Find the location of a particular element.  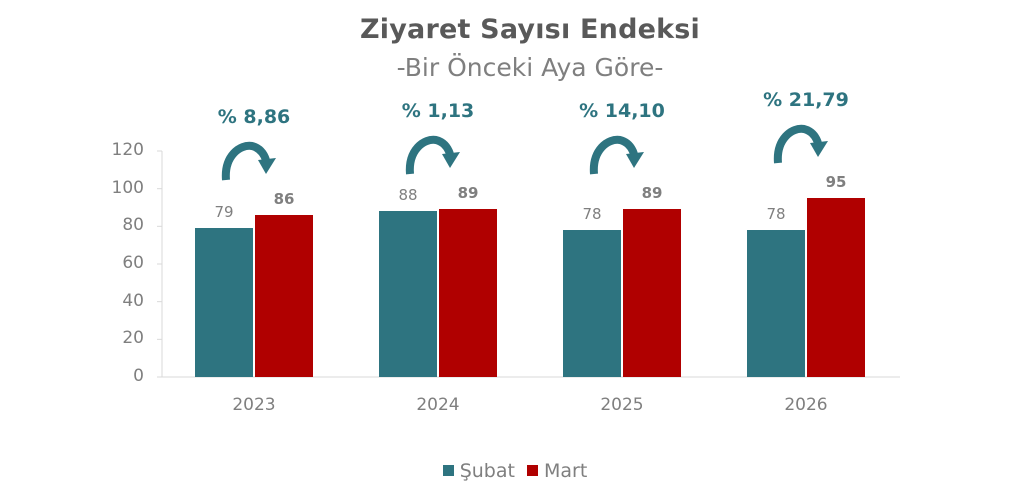

y-tick-label: 40 is located at coordinates (133, 300).